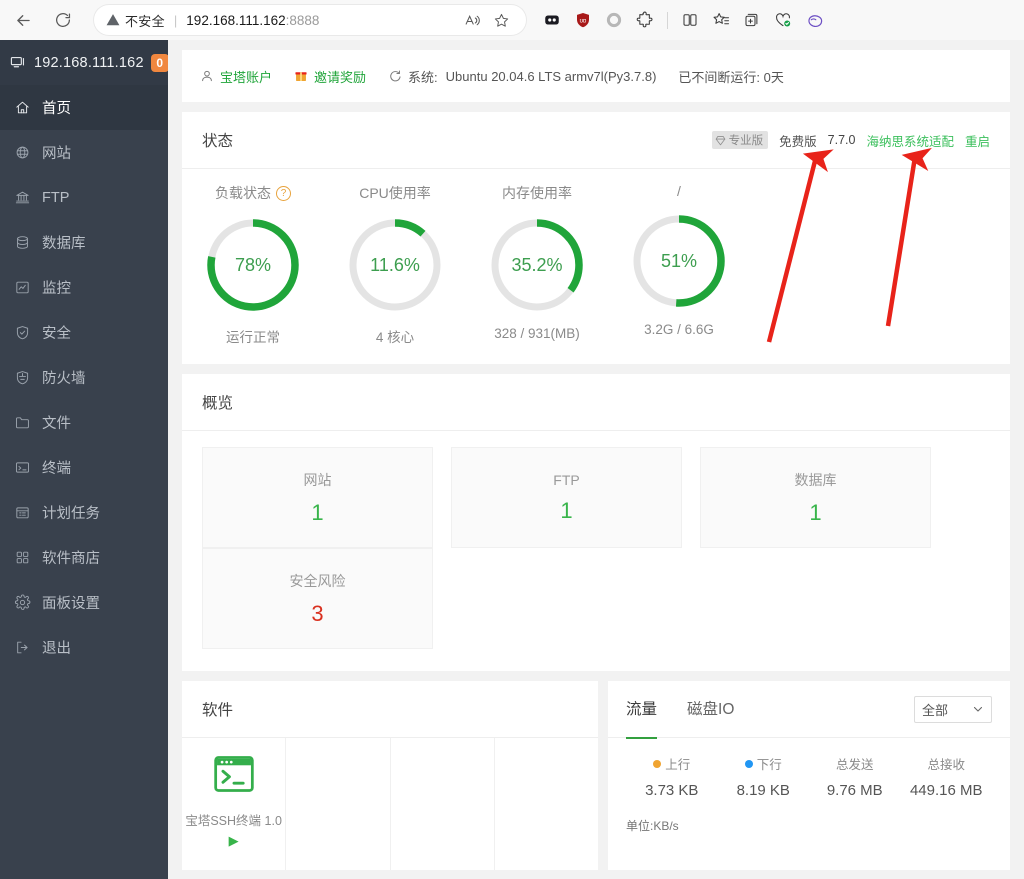 The width and height of the screenshot is (1024, 879). I want to click on overview-card-header: 概览, so click(596, 402).